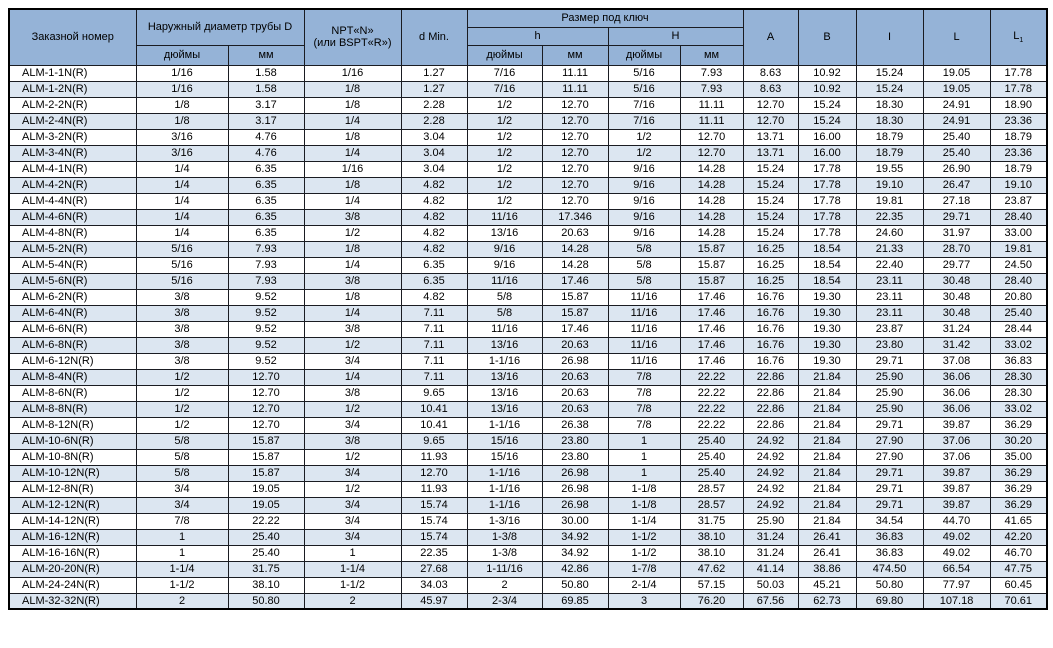 The height and width of the screenshot is (648, 1053). I want to click on value-cell: 107.18, so click(956, 601).